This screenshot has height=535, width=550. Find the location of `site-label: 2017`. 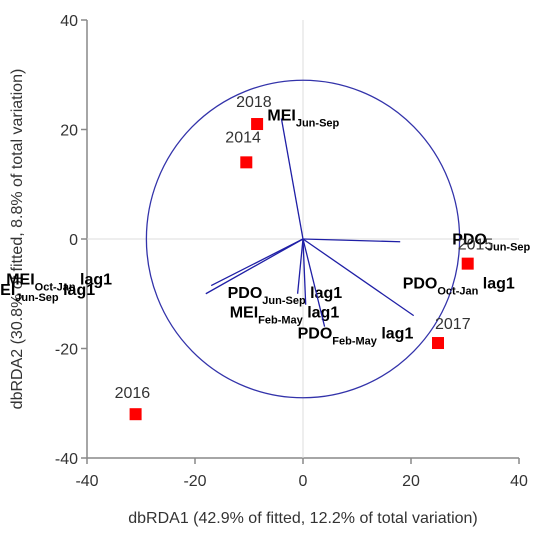

site-label: 2017 is located at coordinates (453, 324).